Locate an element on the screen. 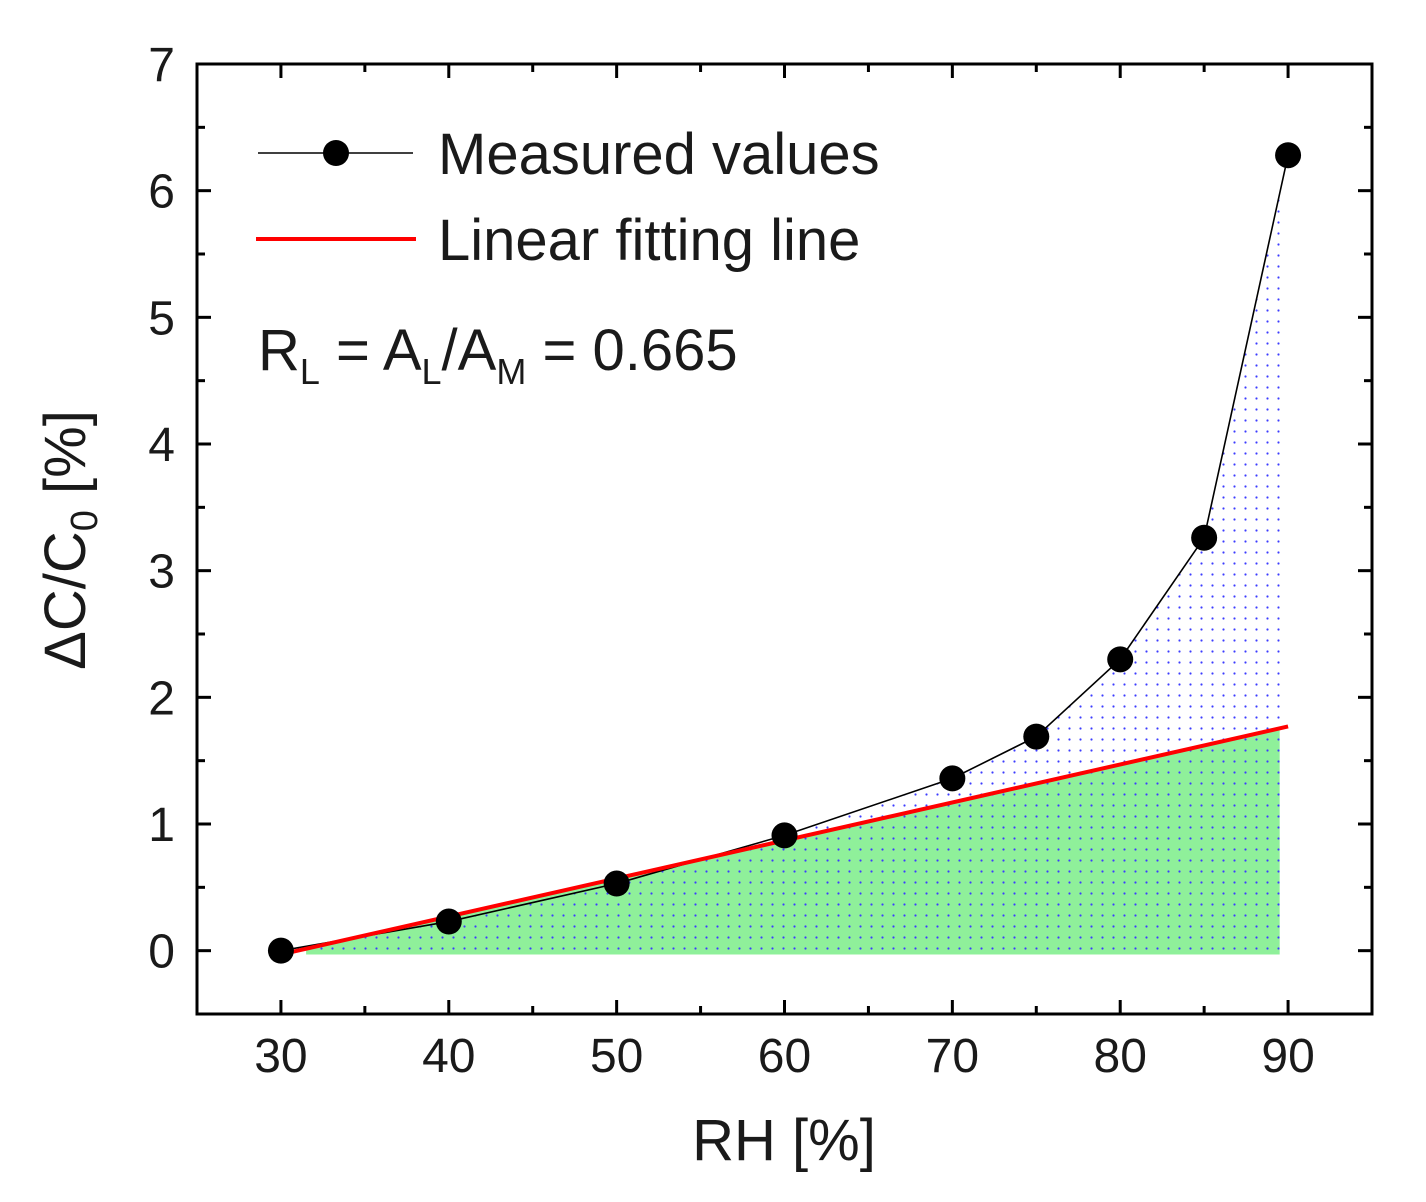 This screenshot has height=1202, width=1426. legend-measured-label: Measured values is located at coordinates (659, 154).